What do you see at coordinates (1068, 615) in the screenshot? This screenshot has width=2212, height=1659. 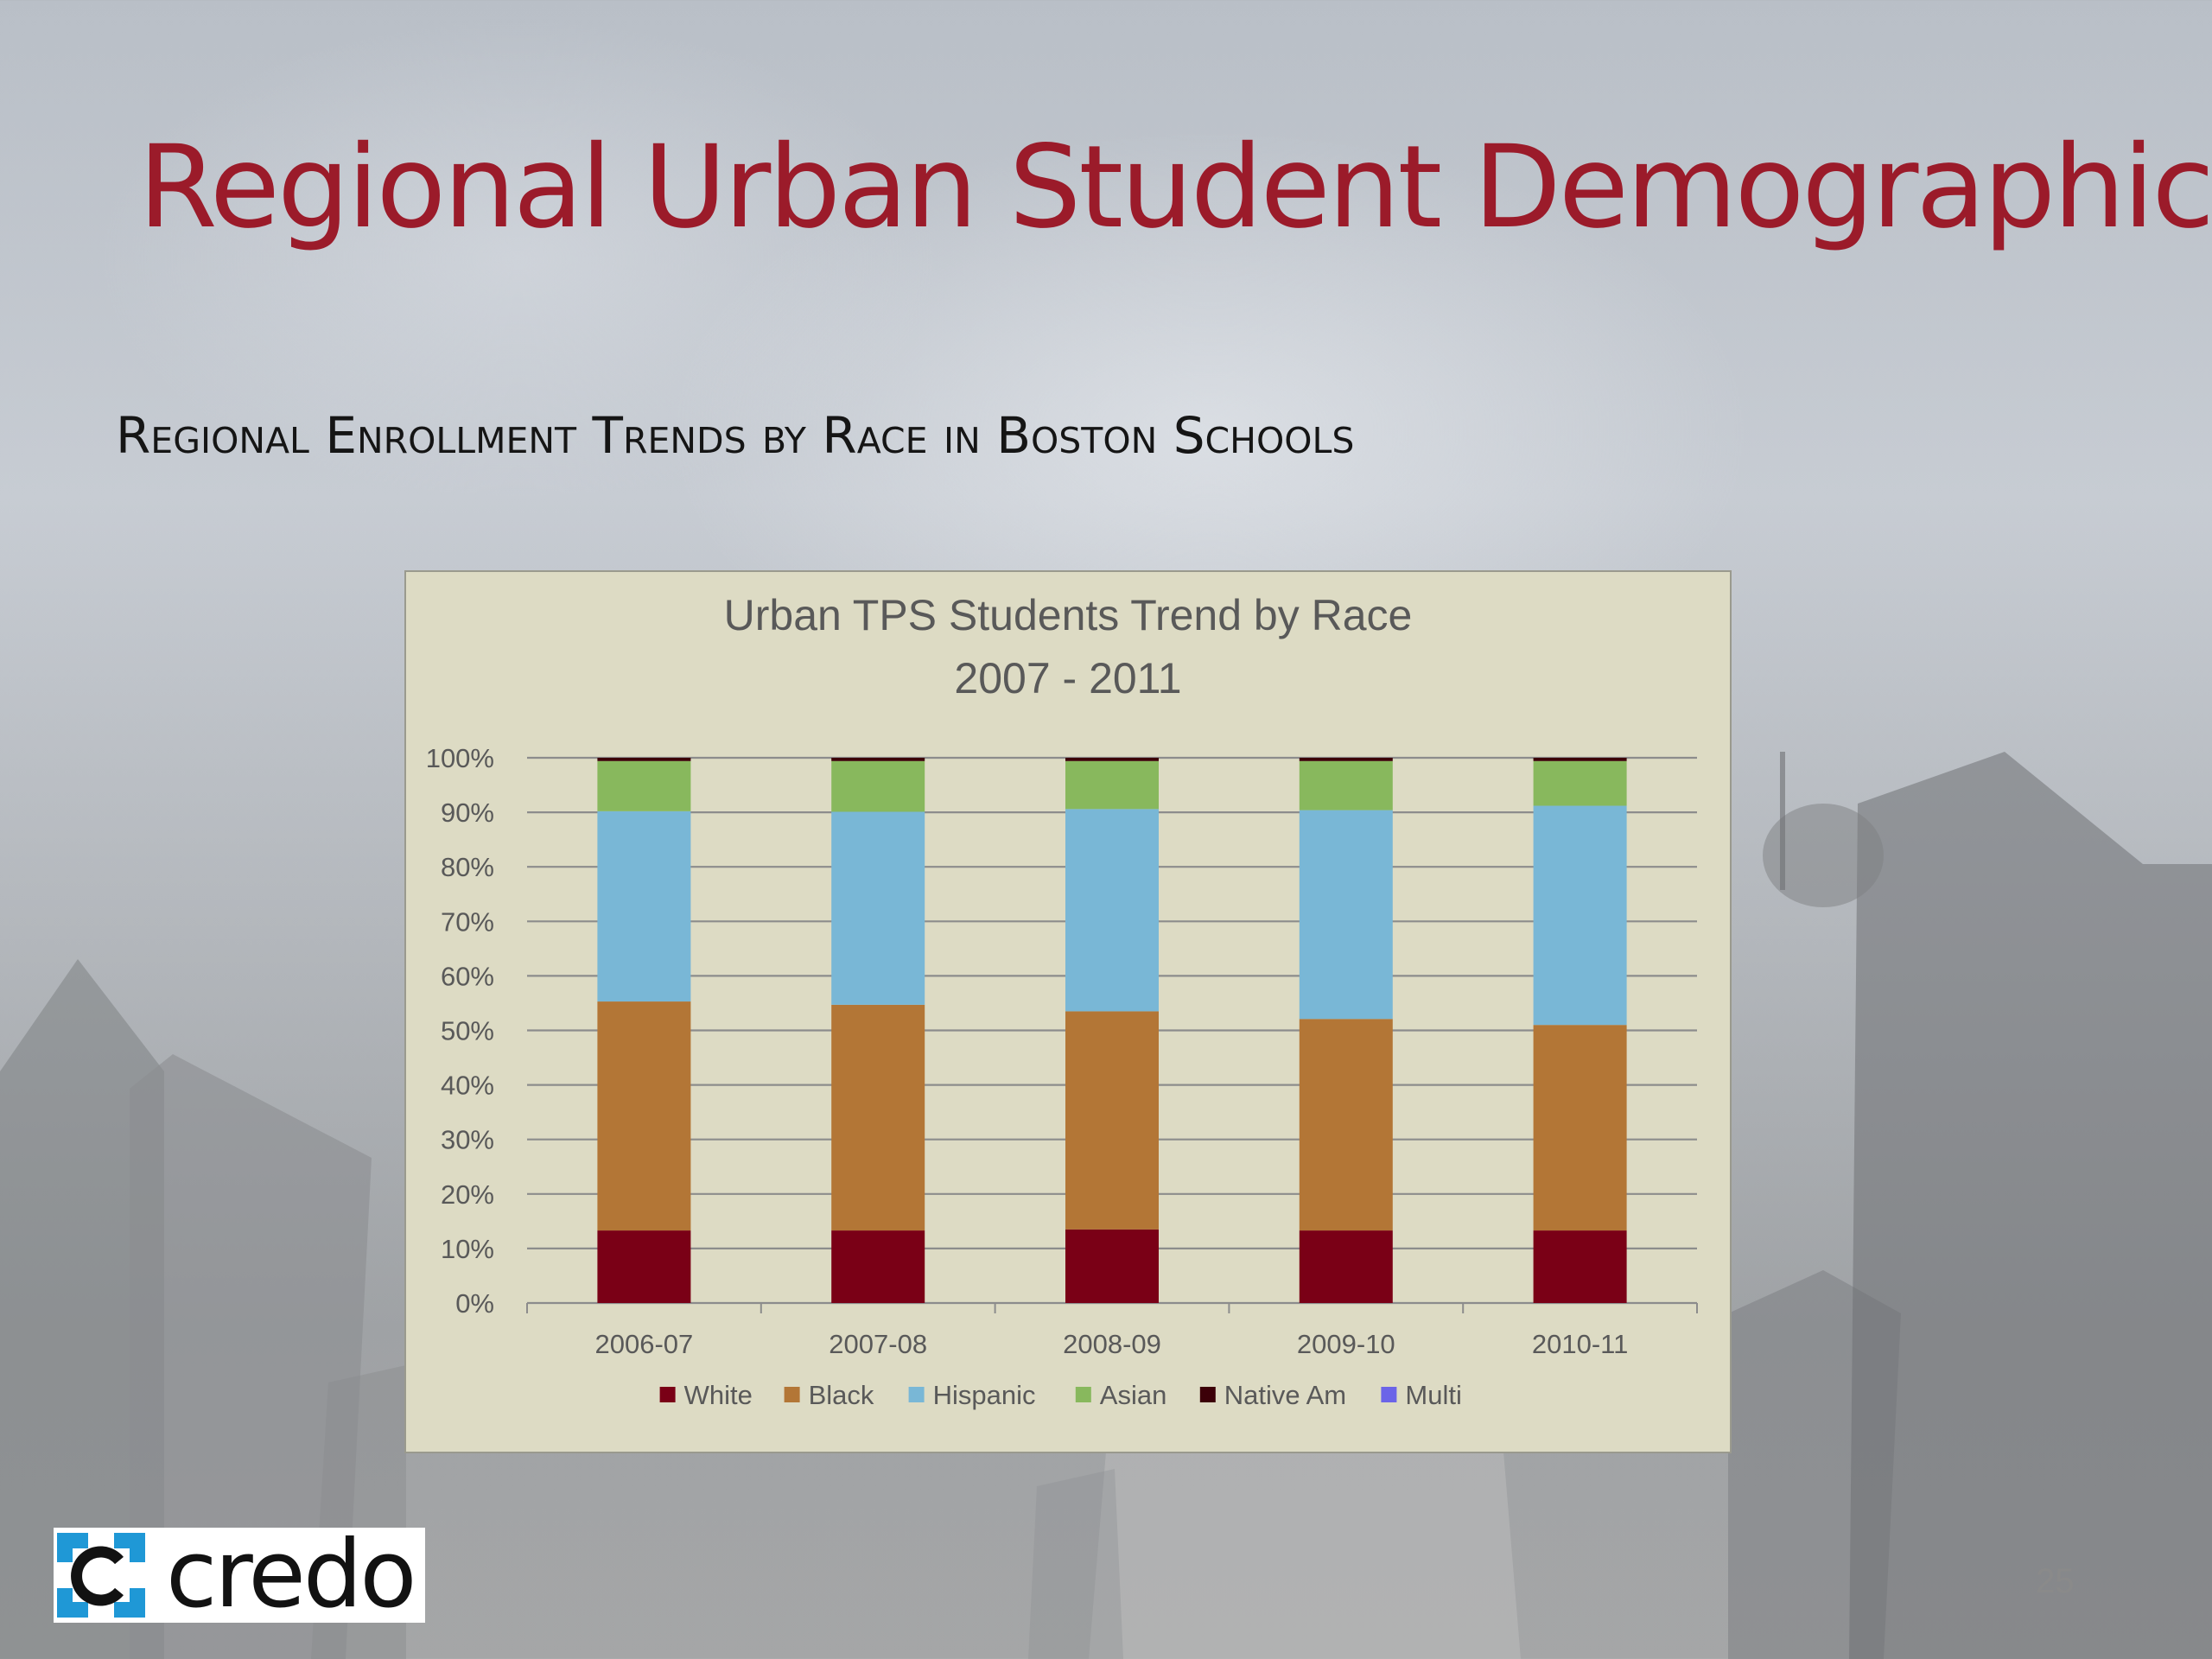 I see `chart-title-line: Urban TPS Students Trend by Race` at bounding box center [1068, 615].